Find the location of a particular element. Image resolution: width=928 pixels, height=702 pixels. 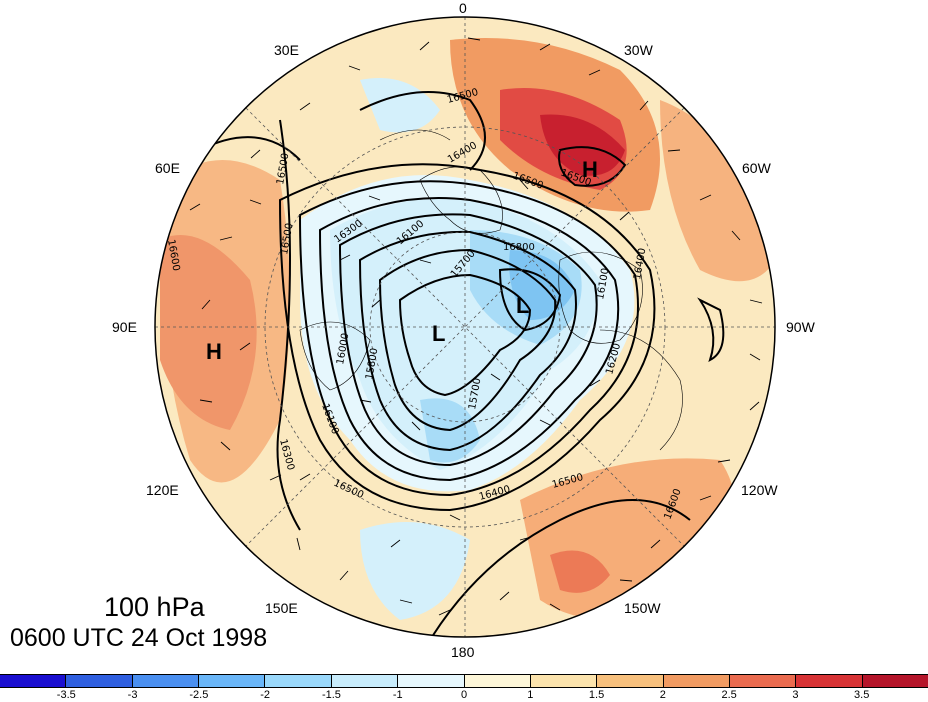

colorbar-tick-label: 3 is located at coordinates (795, 695).